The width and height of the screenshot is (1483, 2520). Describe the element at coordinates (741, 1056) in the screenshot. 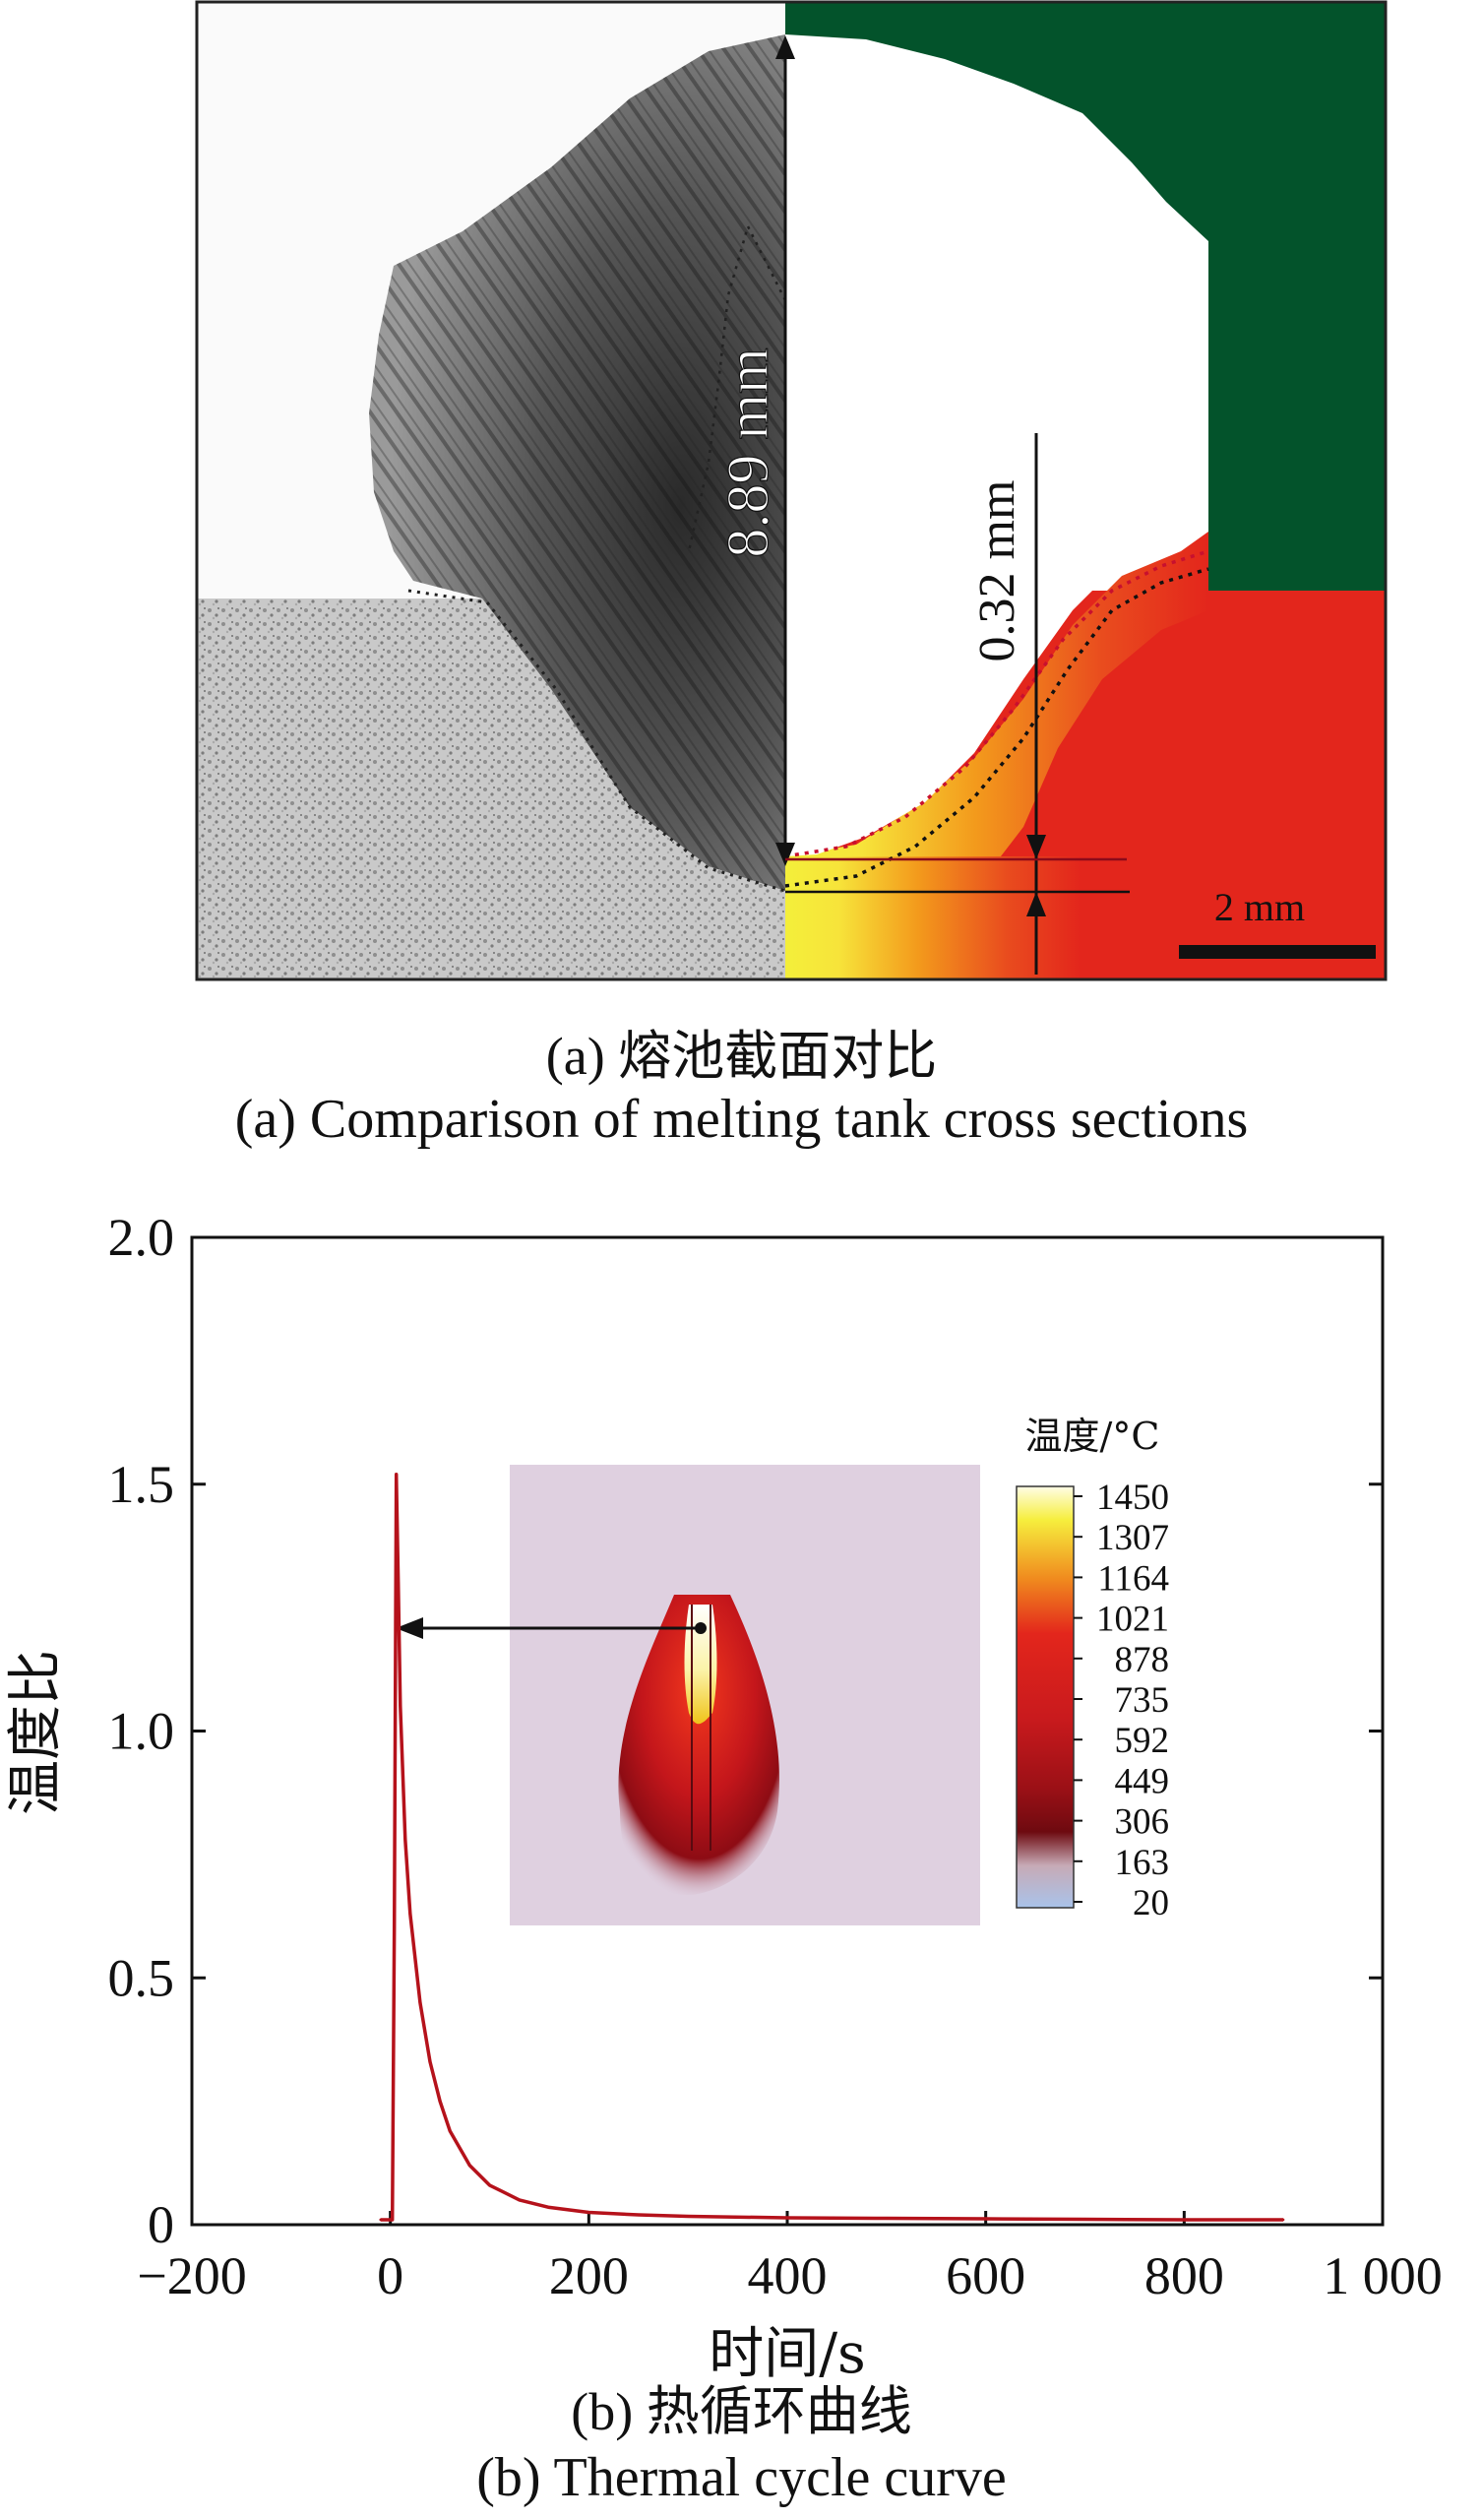

I see `panel-a-caption-zh: (a) 熔池截面对比` at that location.